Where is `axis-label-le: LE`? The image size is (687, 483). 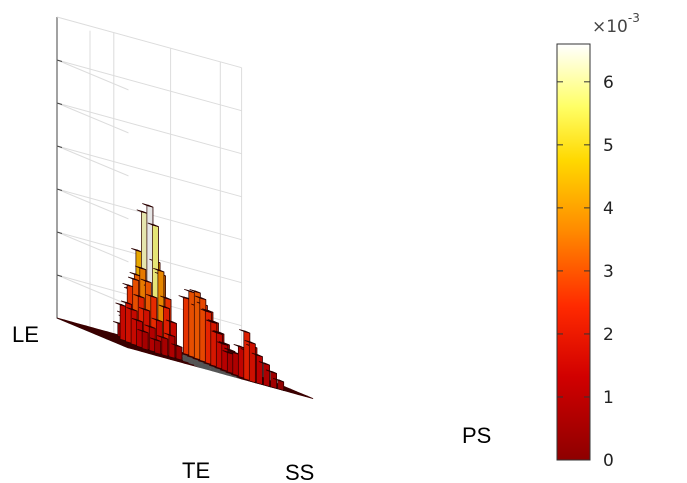 axis-label-le: LE is located at coordinates (25, 334).